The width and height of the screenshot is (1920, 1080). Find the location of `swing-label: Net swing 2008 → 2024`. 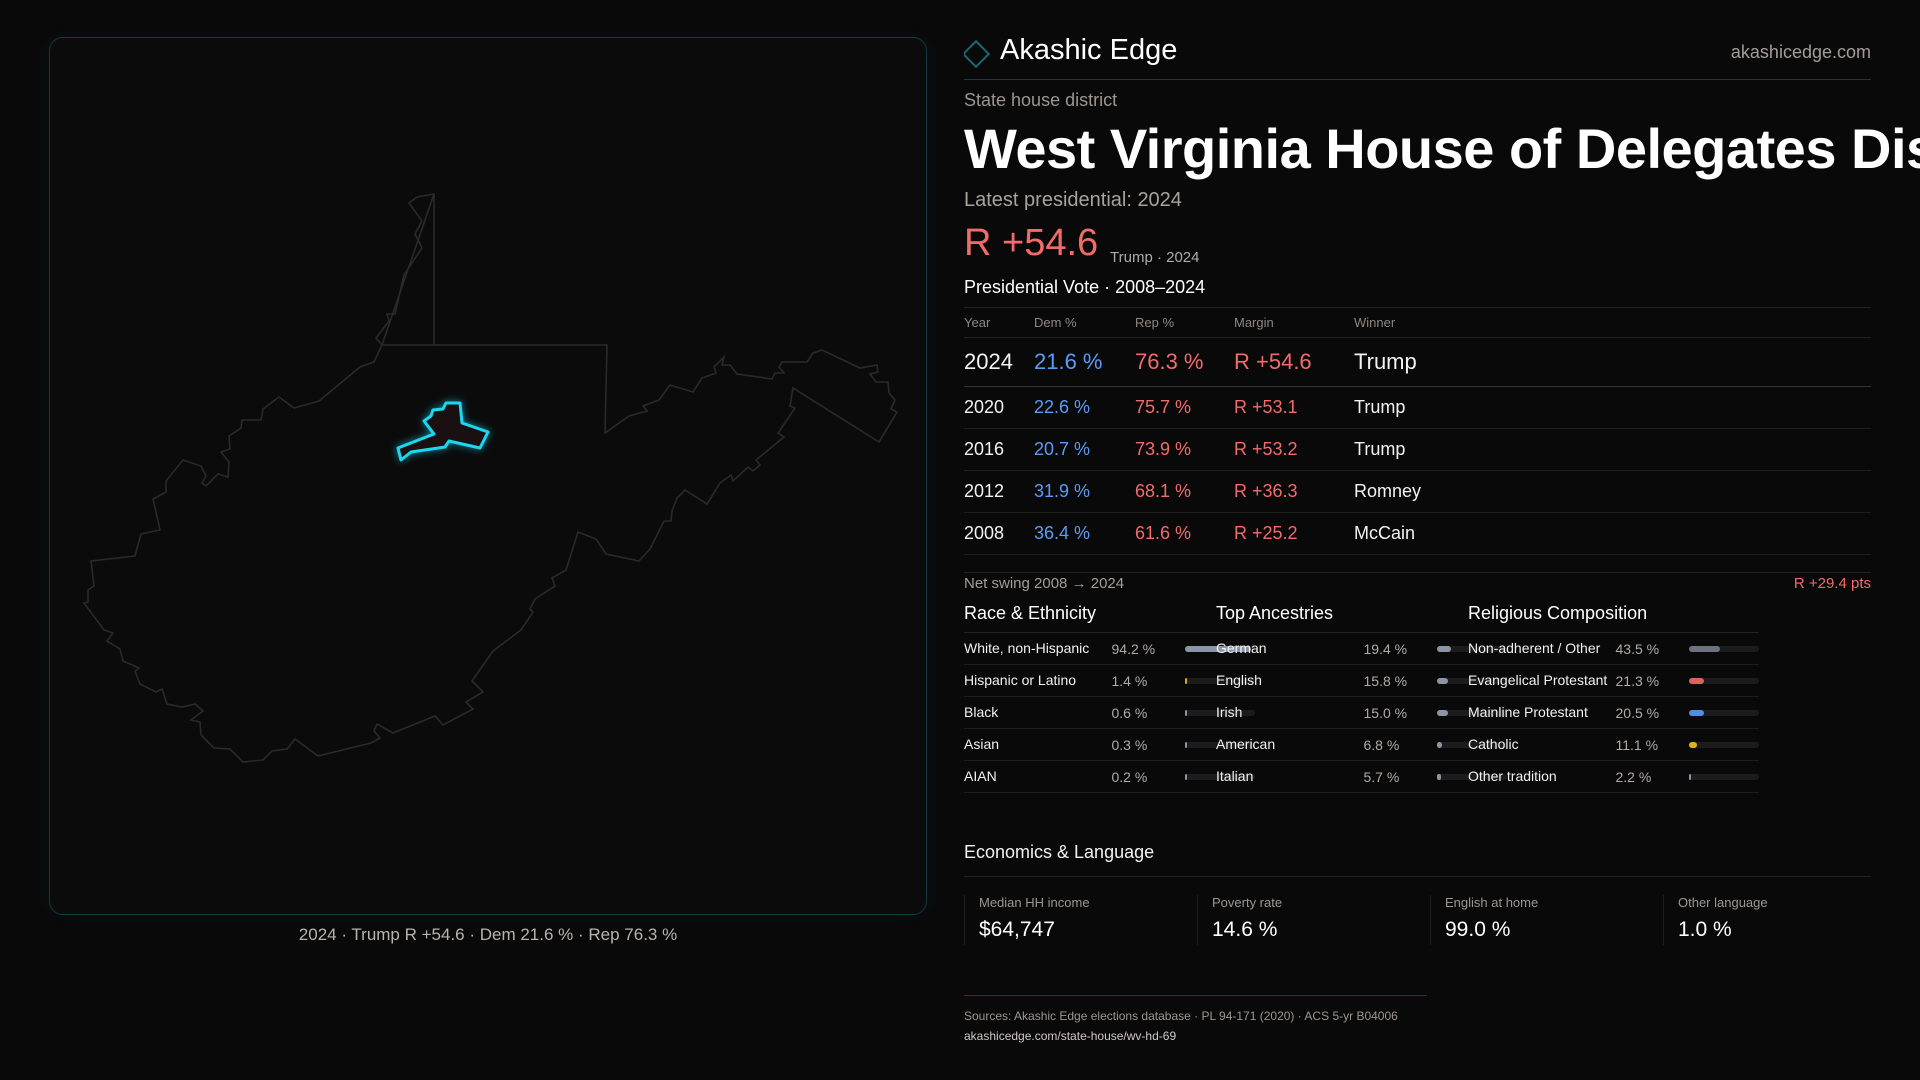

swing-label: Net swing 2008 → 2024 is located at coordinates (1044, 583).